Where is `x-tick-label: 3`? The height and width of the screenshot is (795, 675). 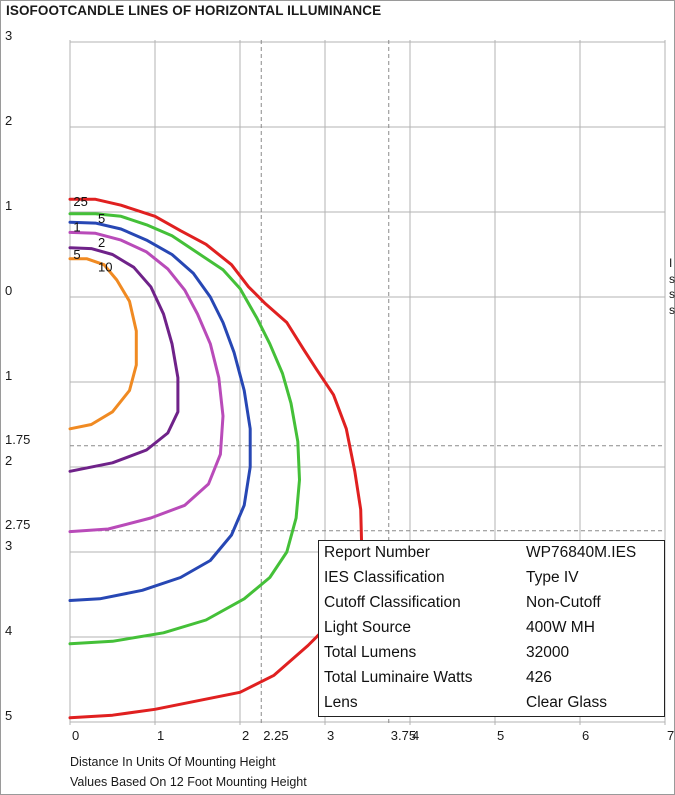 x-tick-label: 3 is located at coordinates (330, 735).